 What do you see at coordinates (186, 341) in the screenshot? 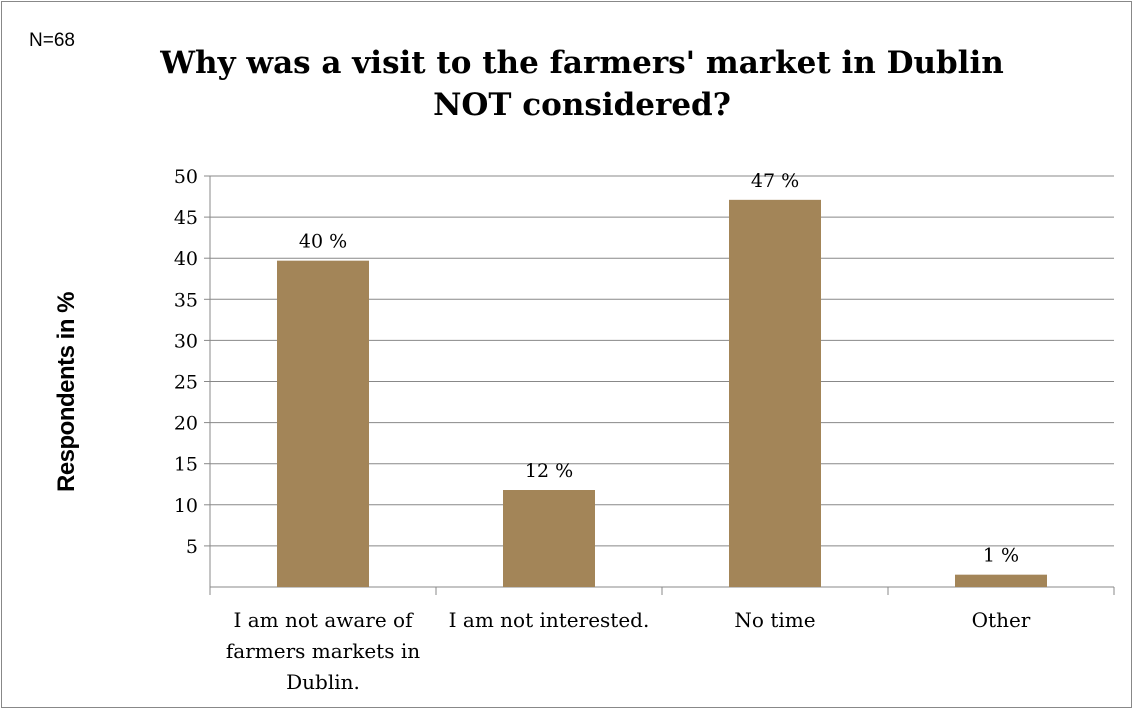
I see `y-tick-label: 30` at bounding box center [186, 341].